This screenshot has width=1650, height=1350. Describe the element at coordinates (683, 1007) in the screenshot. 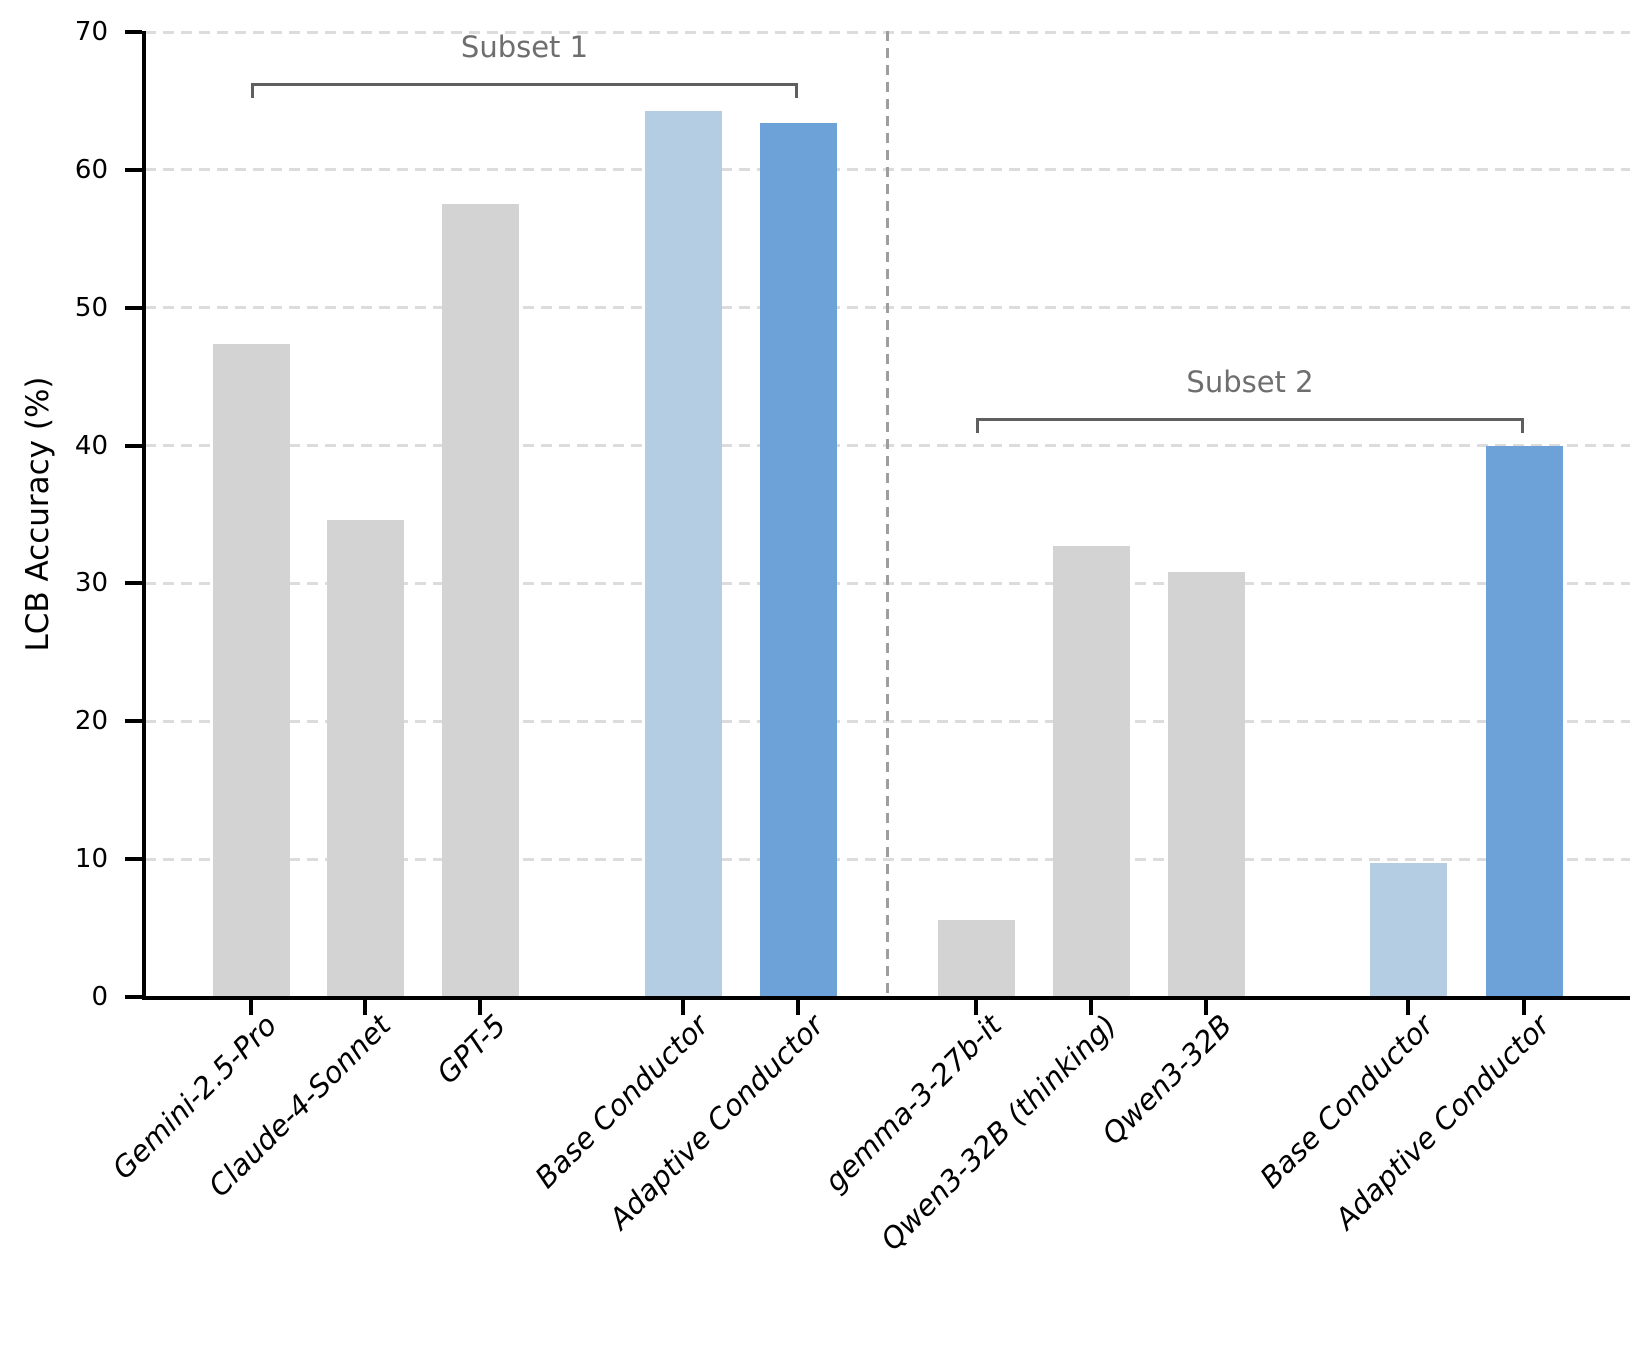

I see `x-tick-base-conductor-subset1` at that location.